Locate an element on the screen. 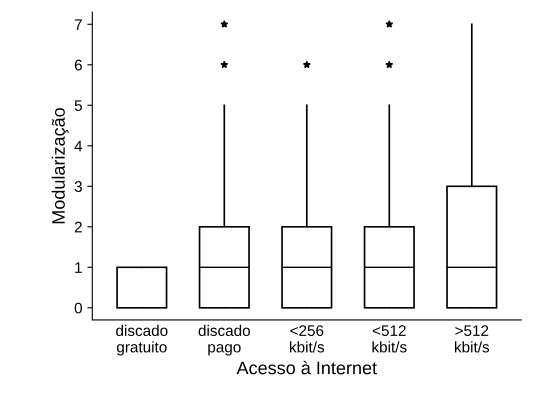 This screenshot has width=543, height=405. y-tick-label: 5 is located at coordinates (78, 105).